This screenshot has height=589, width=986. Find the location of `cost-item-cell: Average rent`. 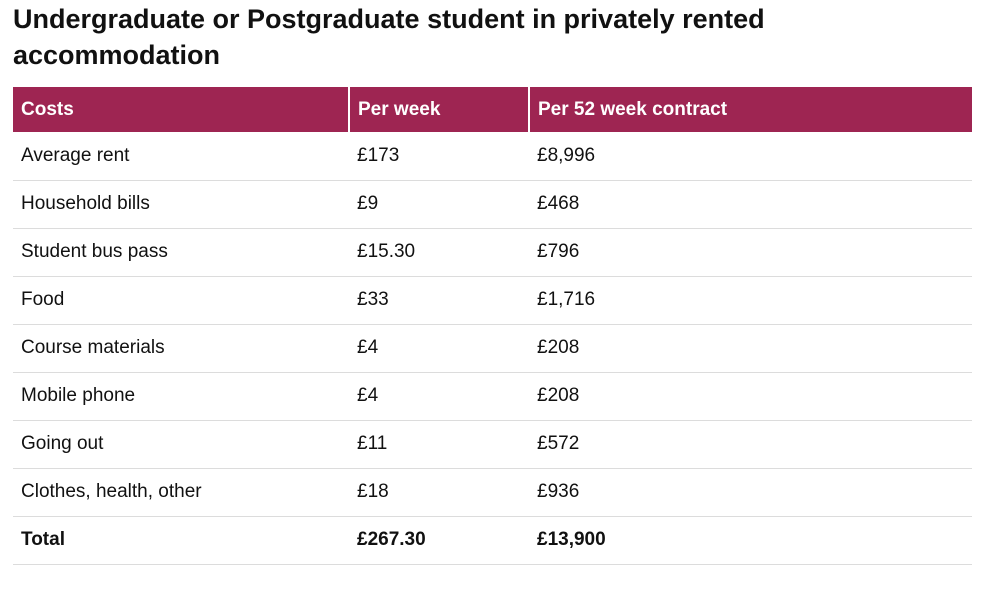

cost-item-cell: Average rent is located at coordinates (181, 156).